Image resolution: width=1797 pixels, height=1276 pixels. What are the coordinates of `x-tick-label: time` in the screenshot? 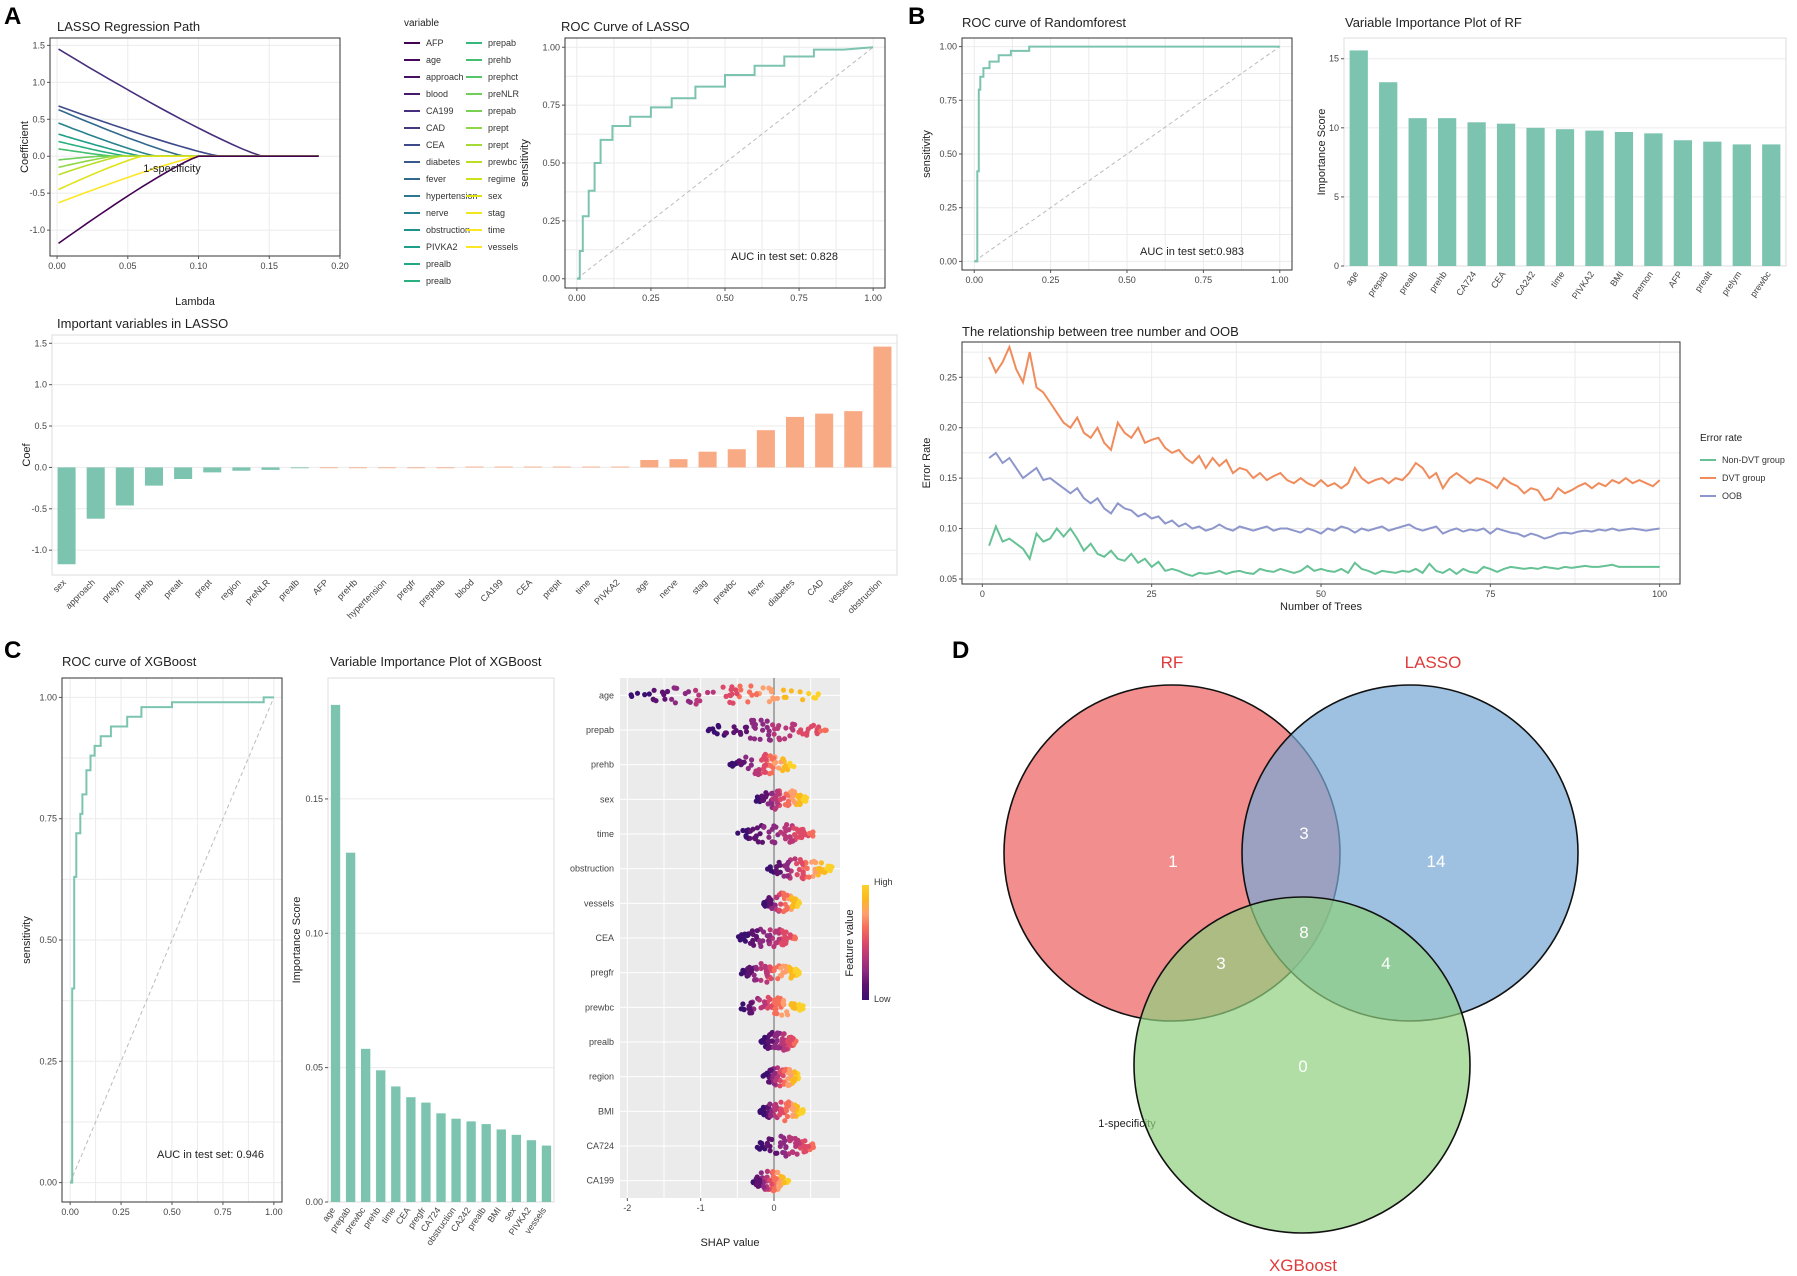 It's located at (582, 586).